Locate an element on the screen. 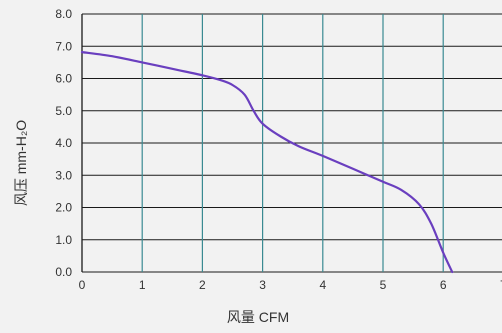 Image resolution: width=502 pixels, height=333 pixels. y-tick-label: 3.0 is located at coordinates (63, 175).